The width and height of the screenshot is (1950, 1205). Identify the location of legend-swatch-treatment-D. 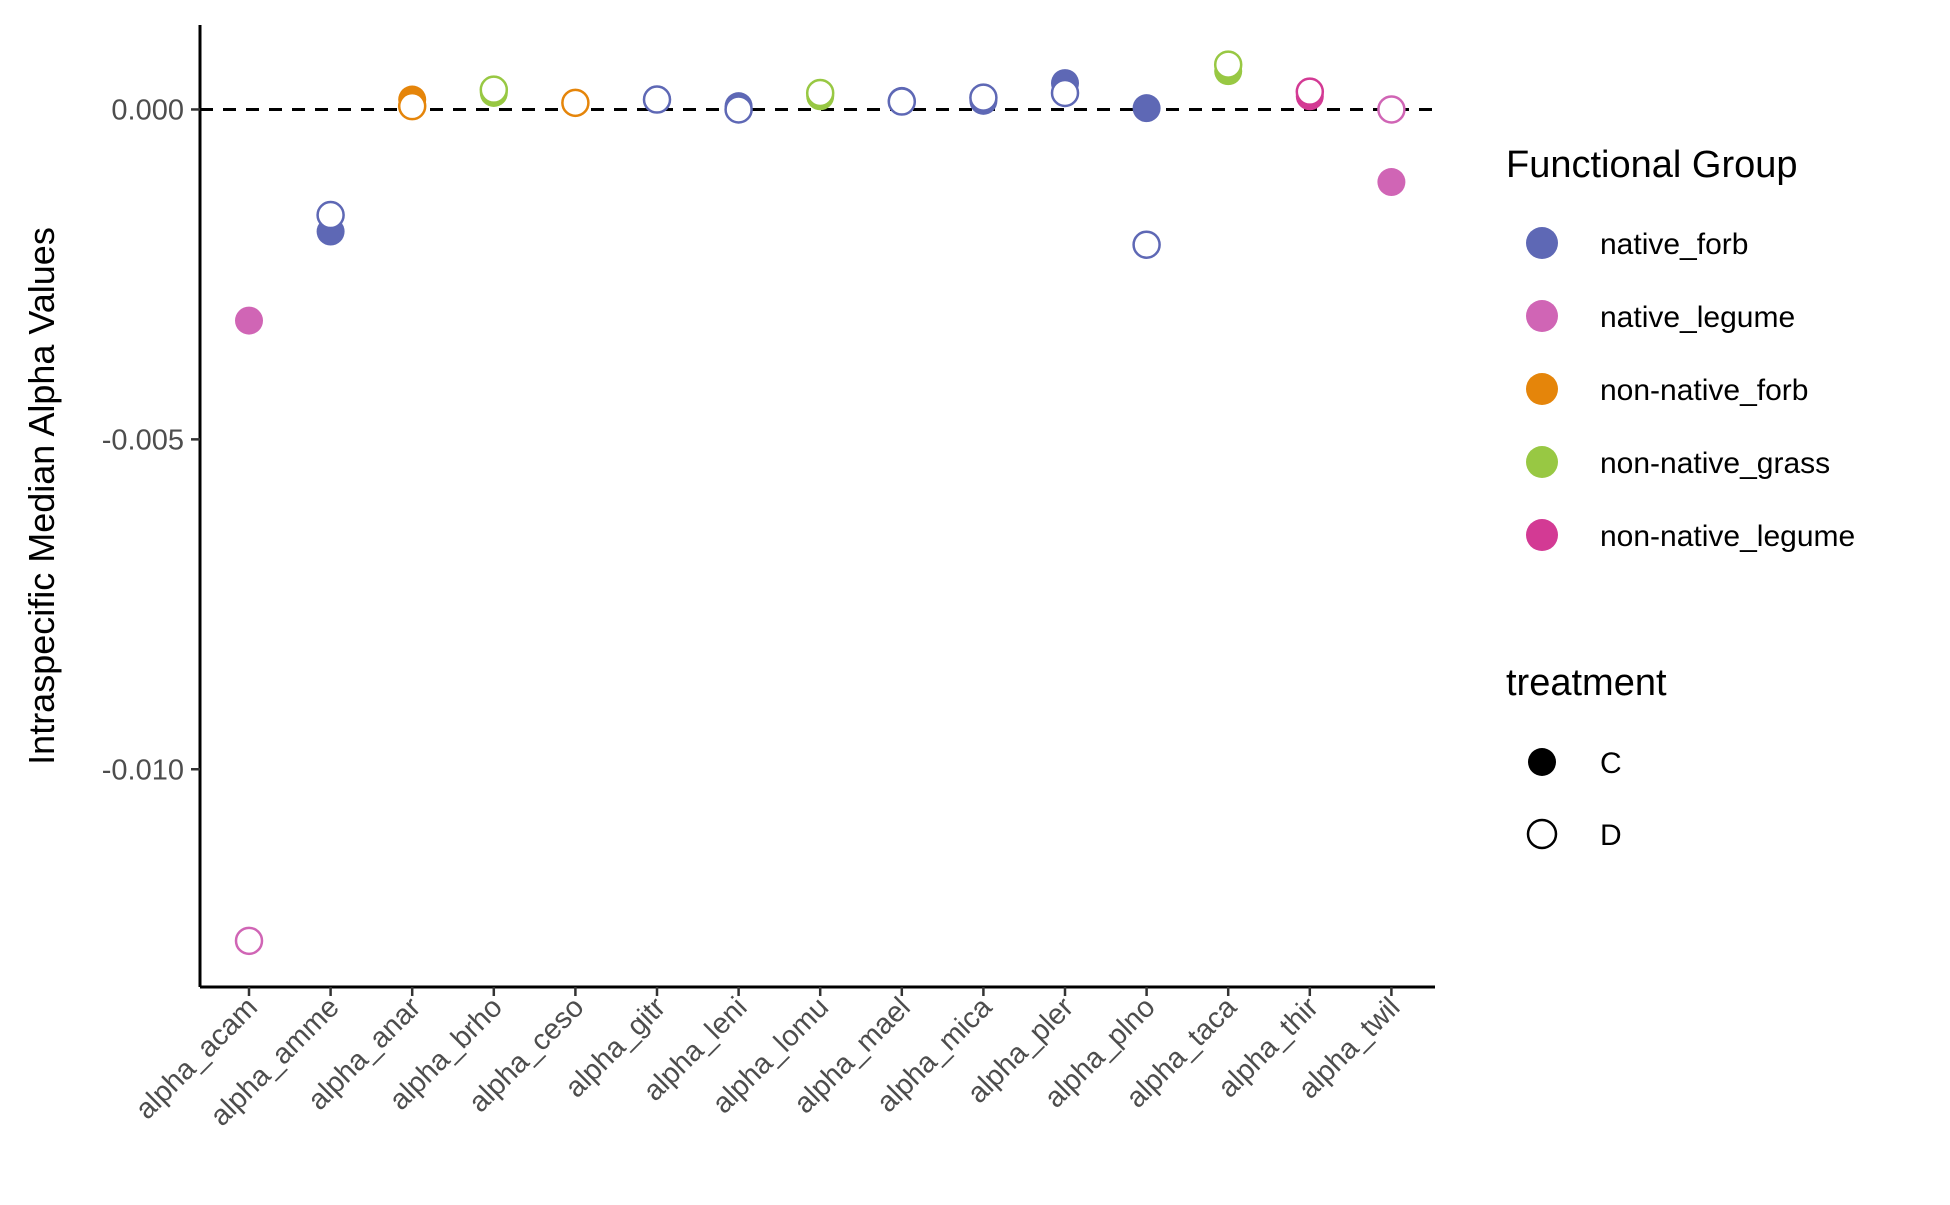
(1542, 834).